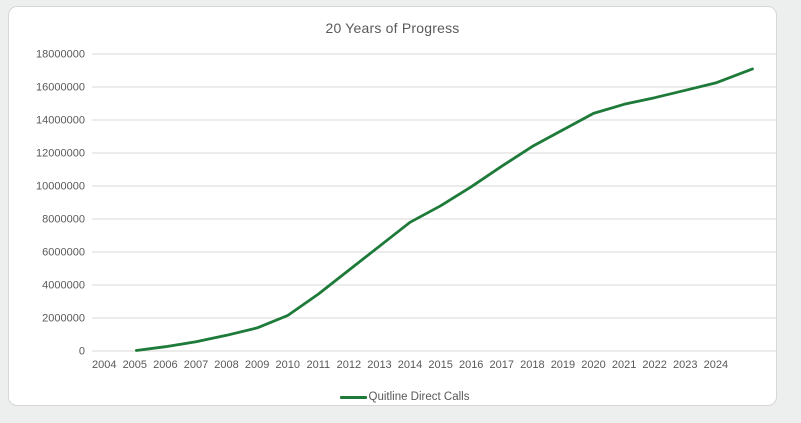 This screenshot has width=801, height=423. What do you see at coordinates (471, 365) in the screenshot?
I see `svg-text: 2016` at bounding box center [471, 365].